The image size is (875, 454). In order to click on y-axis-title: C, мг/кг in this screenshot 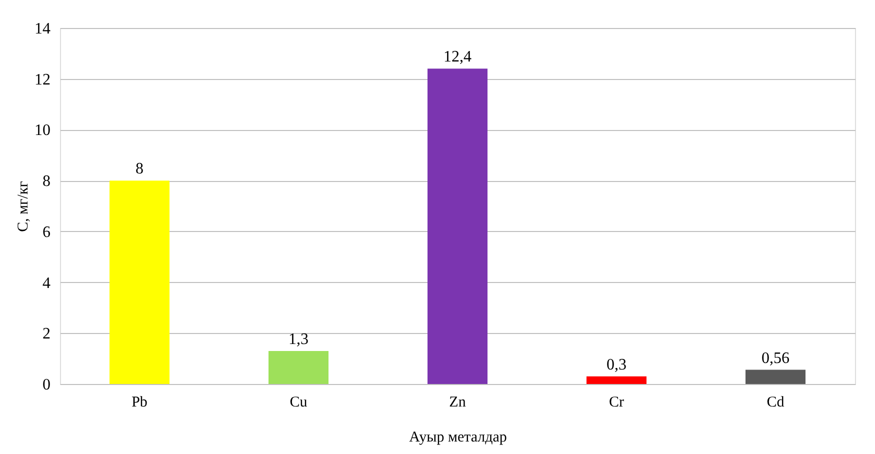, I will do `click(24, 206)`.